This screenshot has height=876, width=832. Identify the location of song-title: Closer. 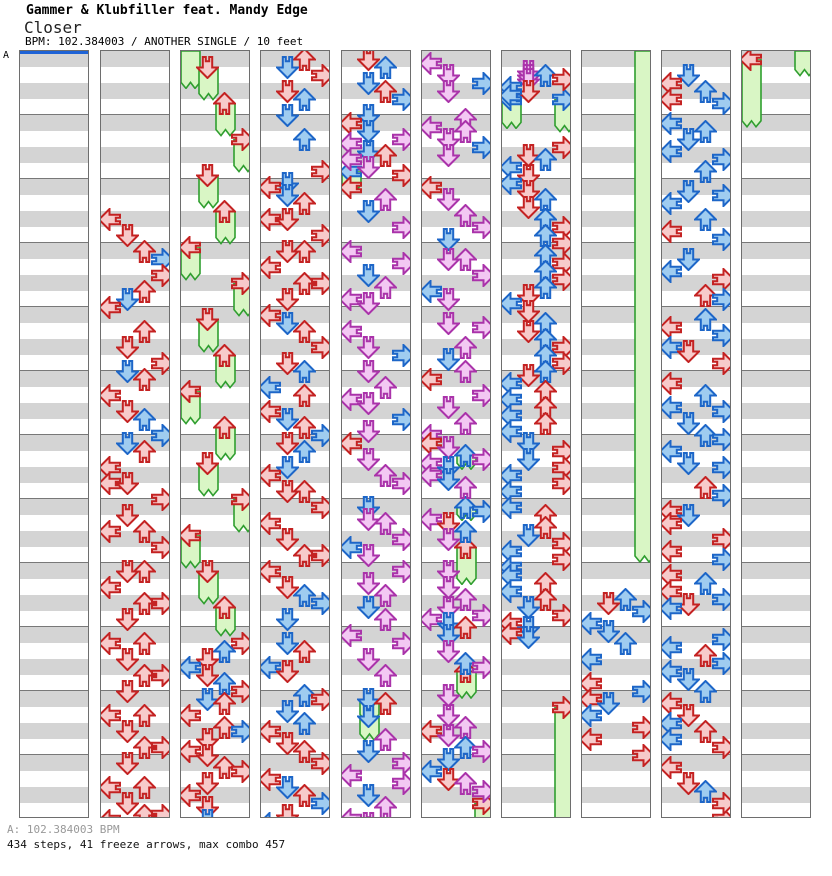
(53, 27).